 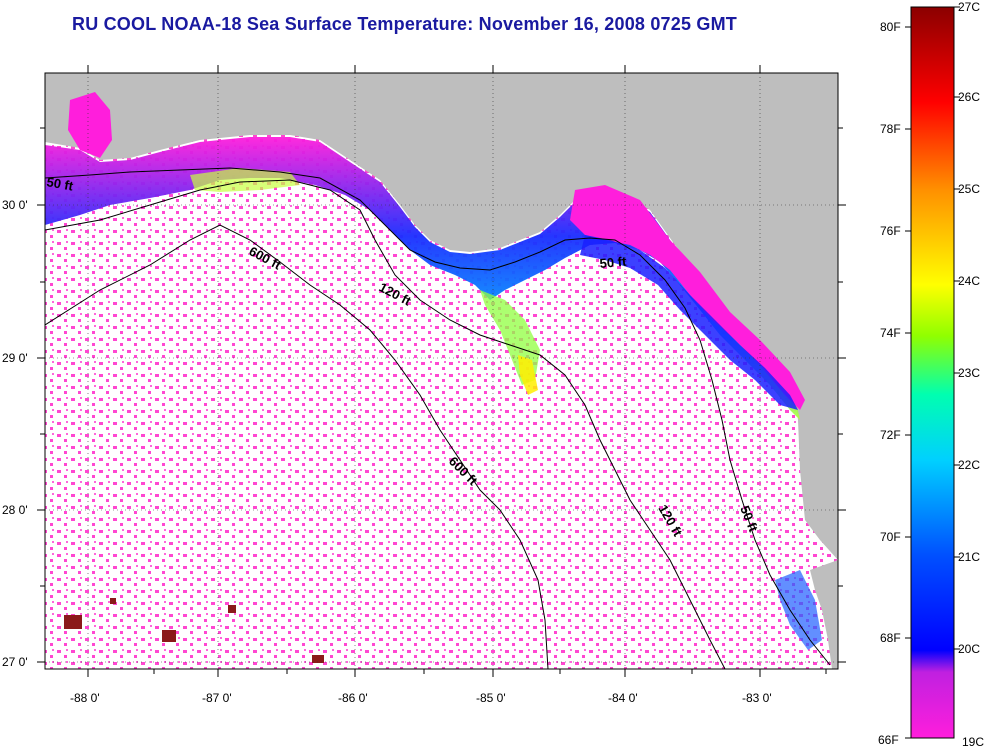 I want to click on big-bend-blue-edge, so click(x=689, y=322).